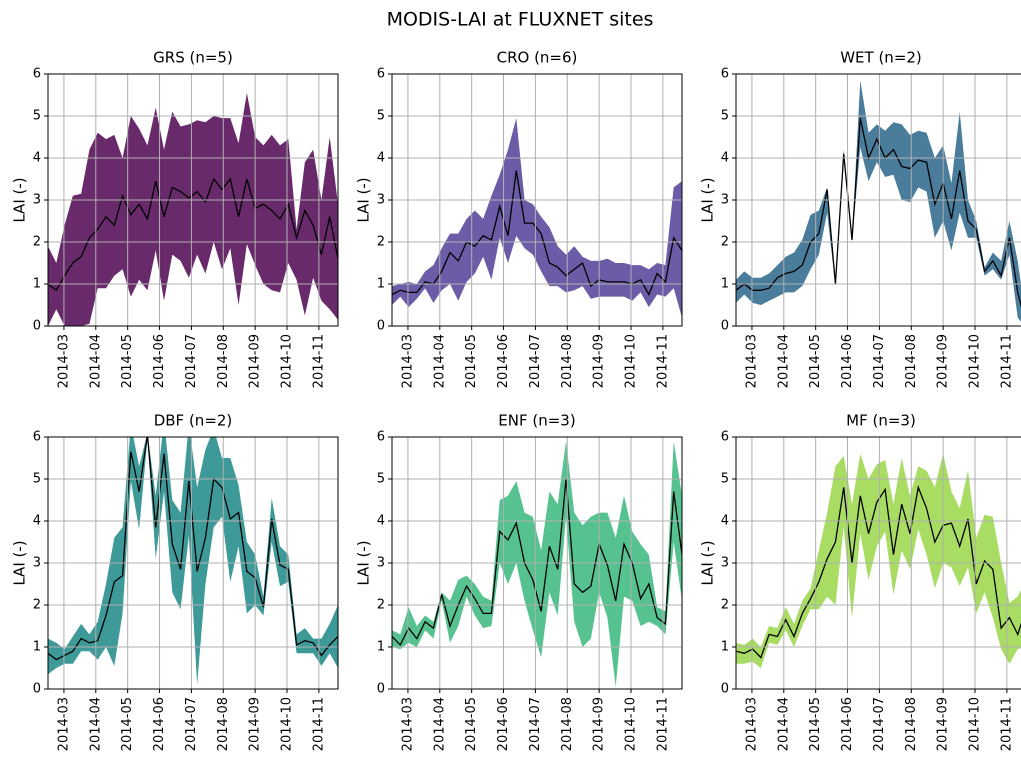 Image resolution: width=1021 pixels, height=767 pixels. I want to click on subplot-title: WET (n=2), so click(881, 58).